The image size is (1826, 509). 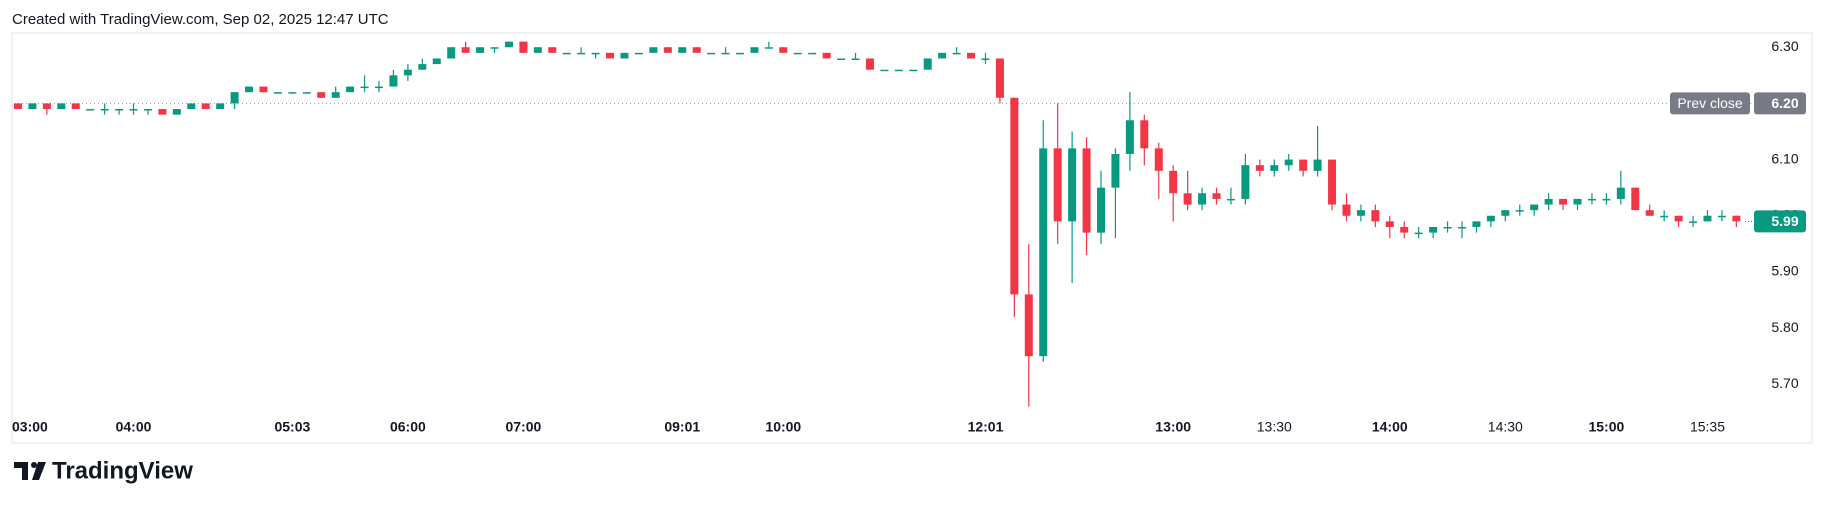 What do you see at coordinates (1784, 221) in the screenshot?
I see `last-price-label: 5.99` at bounding box center [1784, 221].